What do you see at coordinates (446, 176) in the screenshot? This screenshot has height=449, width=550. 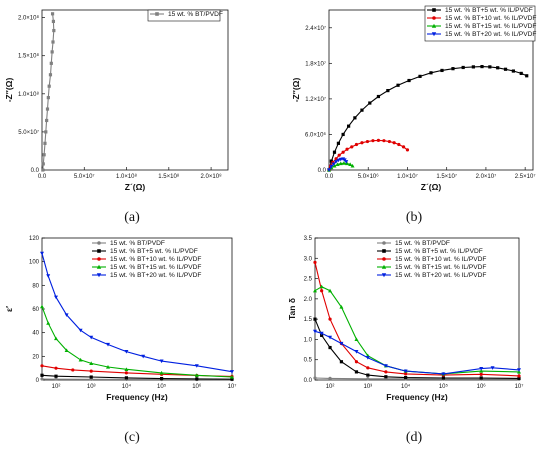 I see `x-tick-label-b: 1.5×10⁷` at bounding box center [446, 176].